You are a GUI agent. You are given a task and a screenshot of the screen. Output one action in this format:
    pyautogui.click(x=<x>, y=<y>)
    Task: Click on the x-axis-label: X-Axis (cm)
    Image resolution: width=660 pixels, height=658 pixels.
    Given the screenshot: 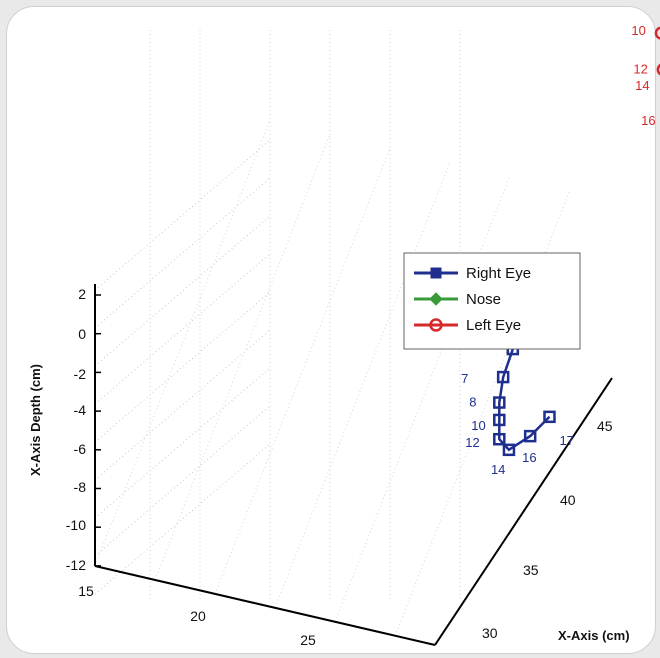 What is the action you would take?
    pyautogui.click(x=594, y=635)
    